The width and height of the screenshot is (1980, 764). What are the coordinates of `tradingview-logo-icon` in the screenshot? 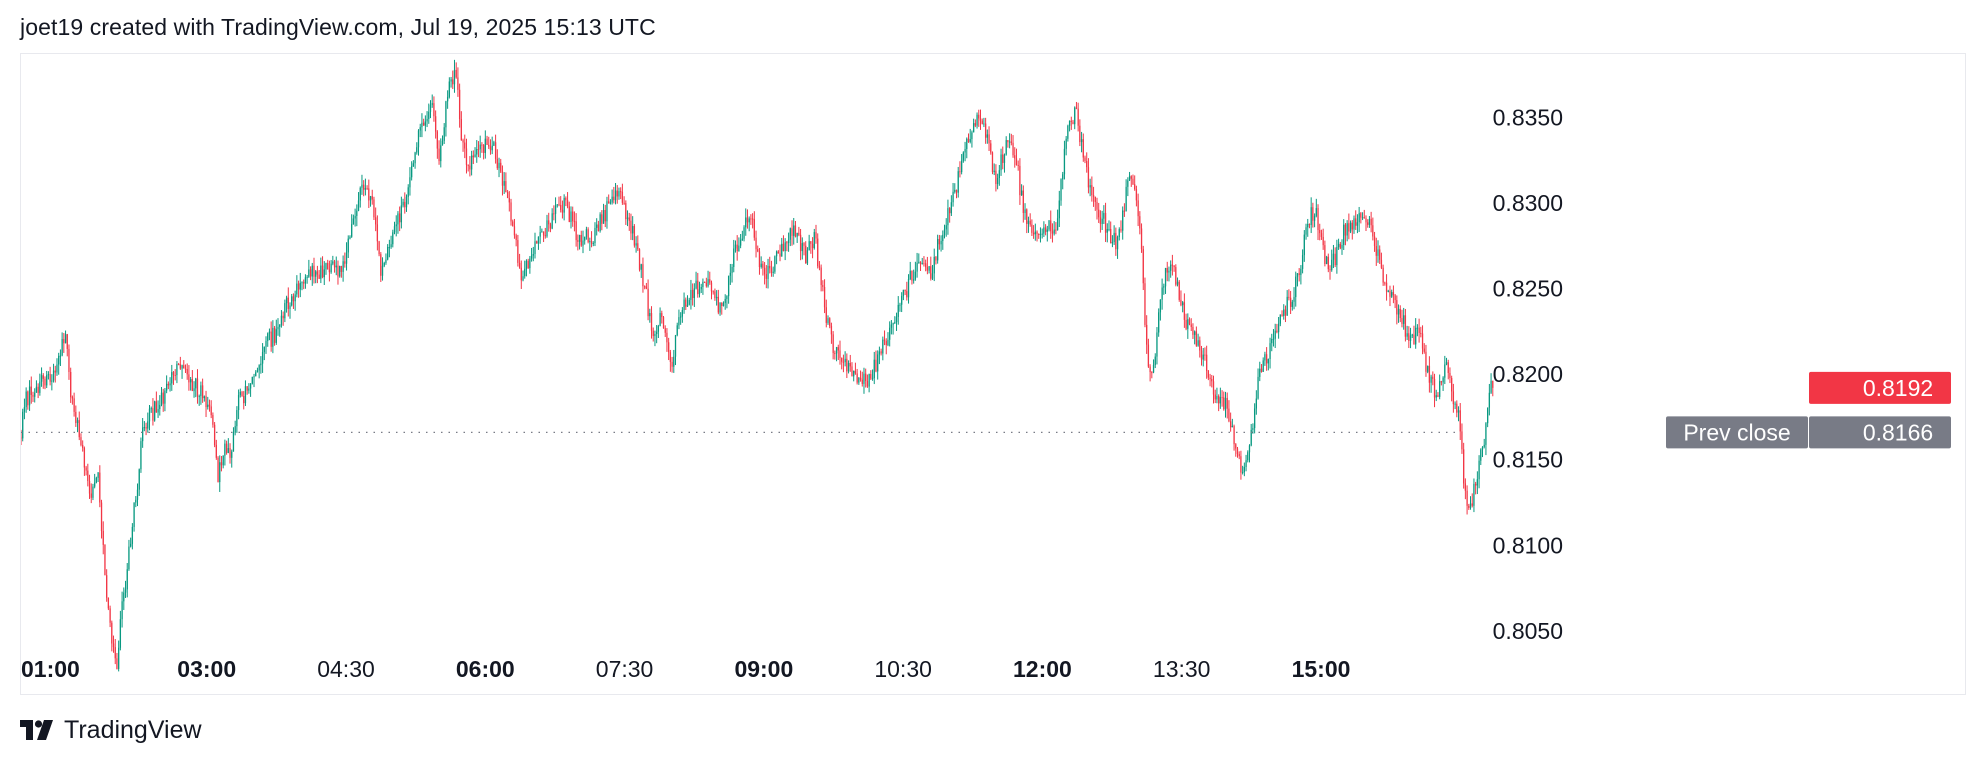 It's located at (37, 730).